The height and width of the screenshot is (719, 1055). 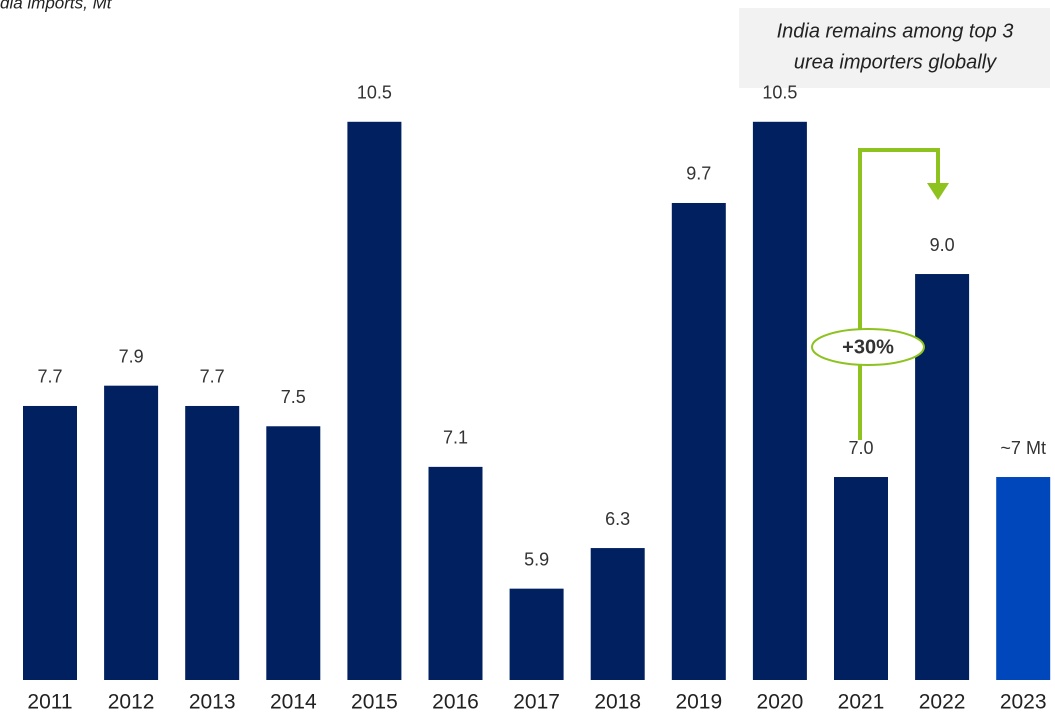 I want to click on change-label: +30%, so click(x=868, y=347).